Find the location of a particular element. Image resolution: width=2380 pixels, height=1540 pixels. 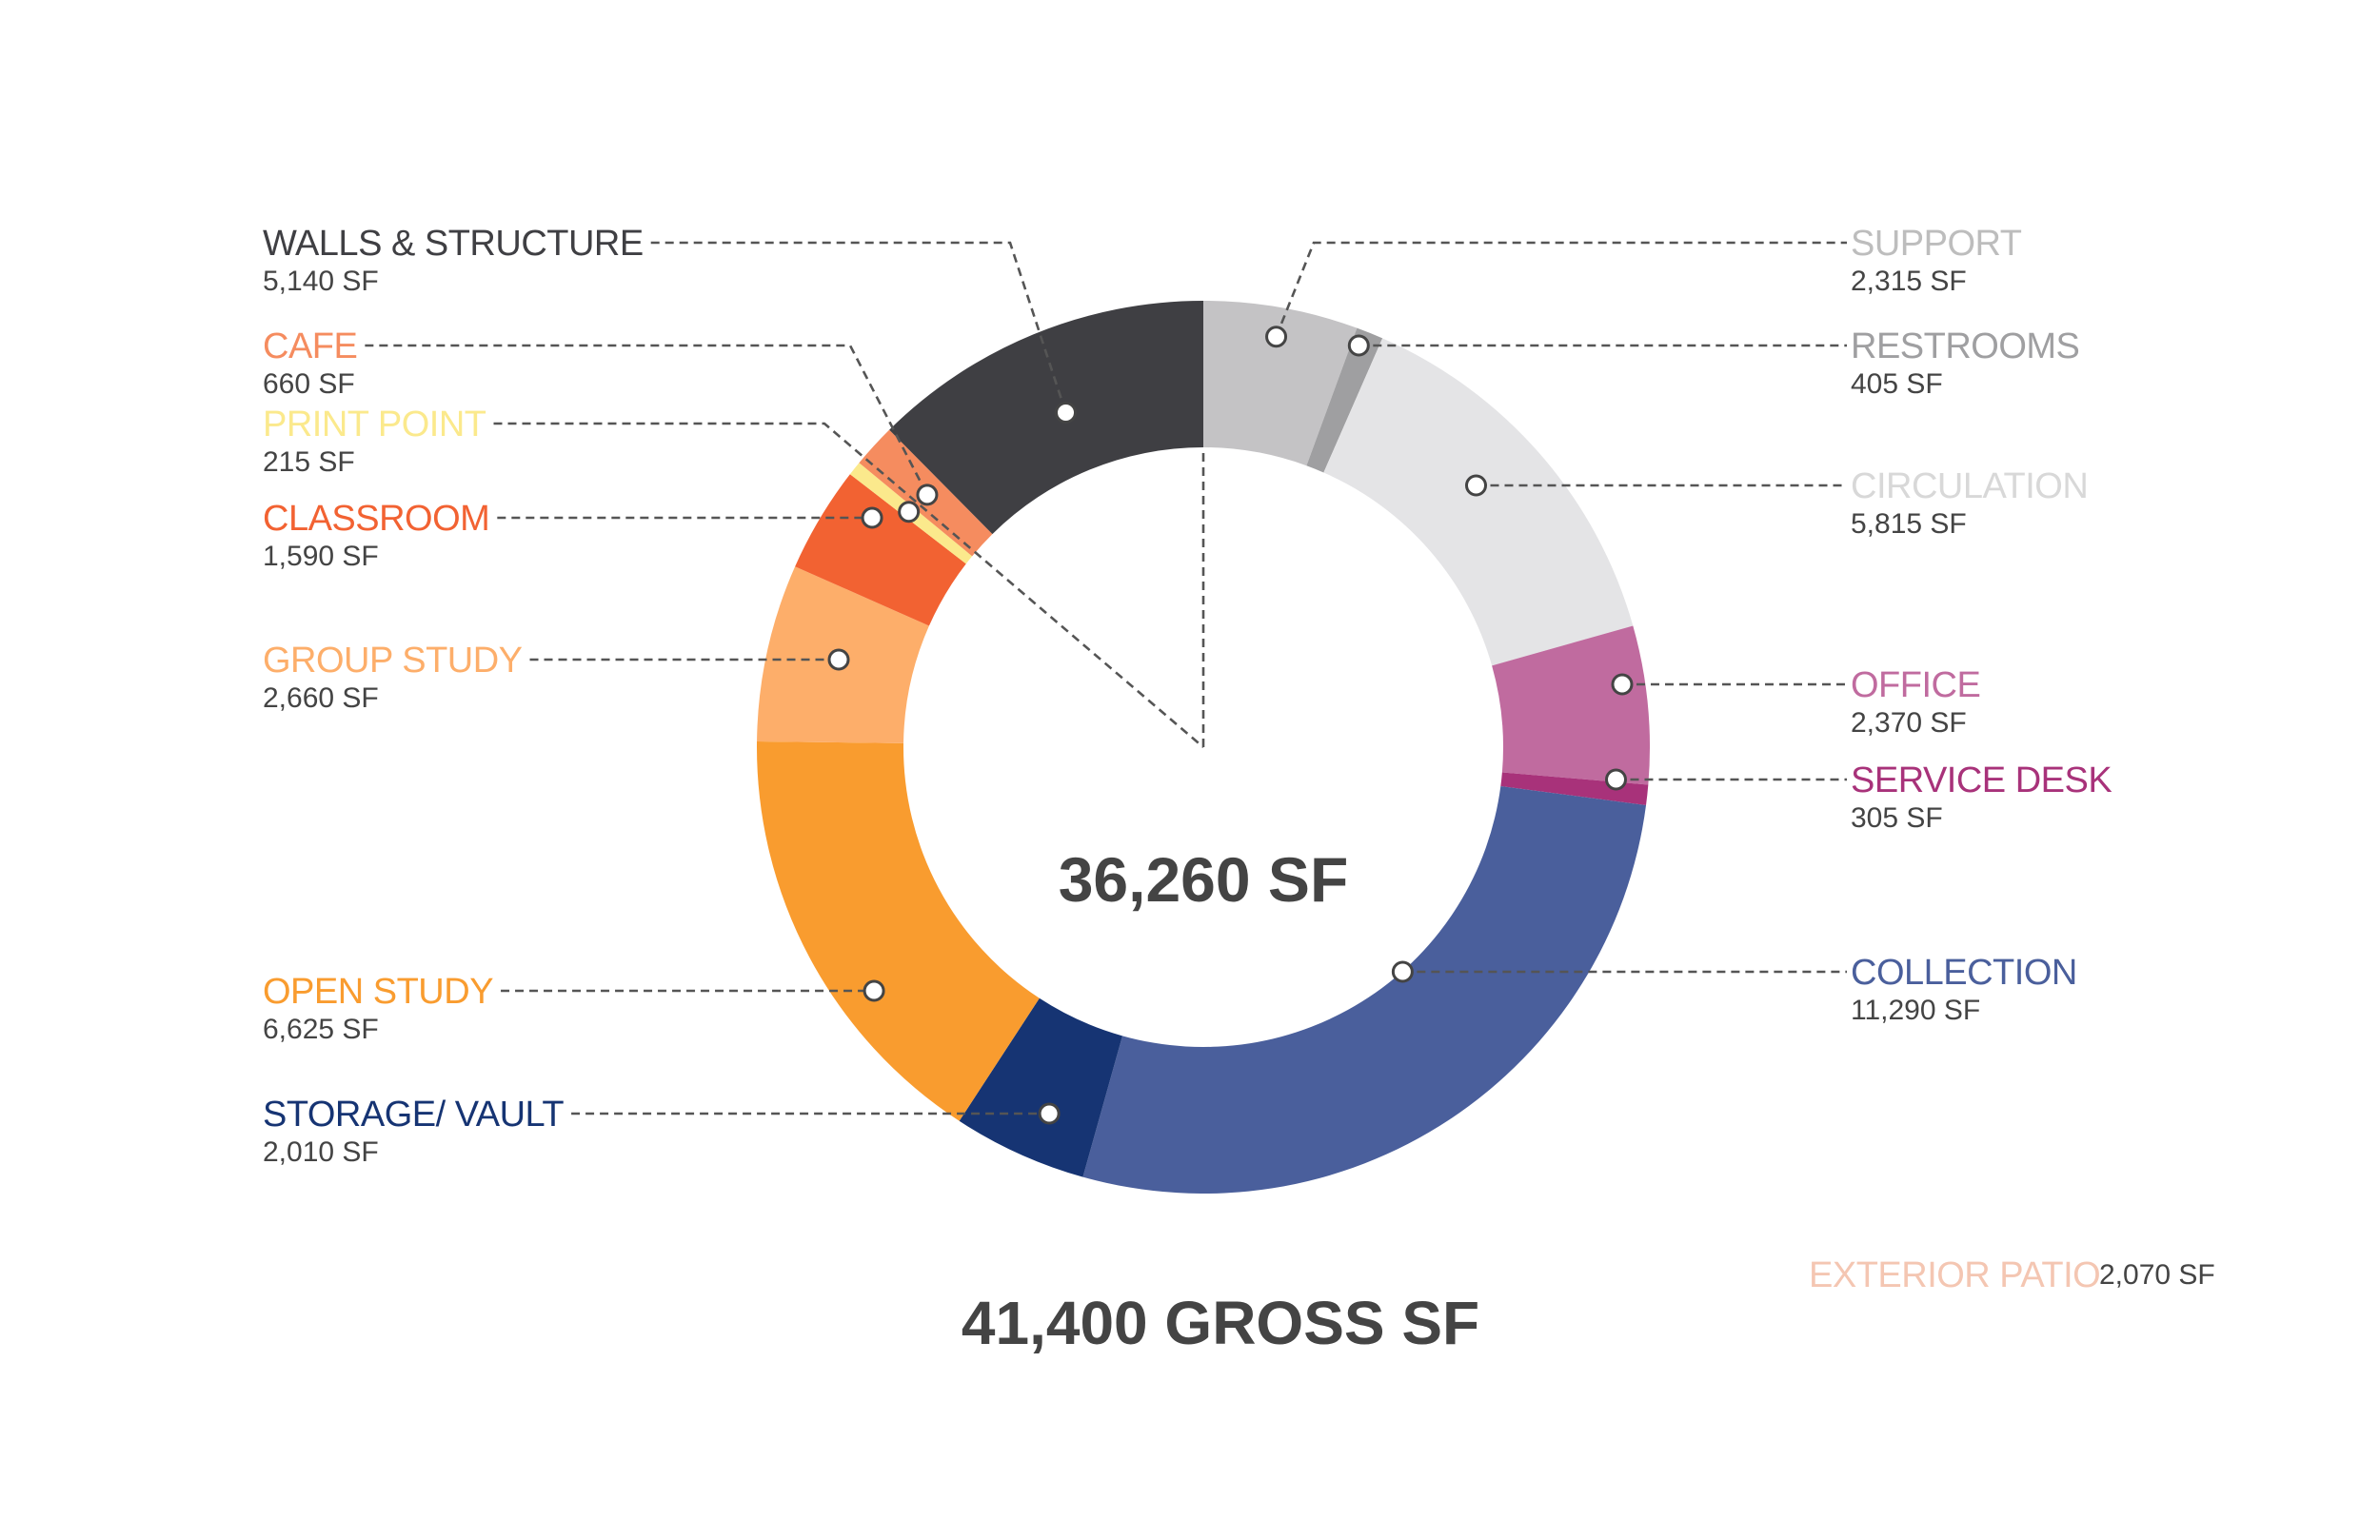

slice-classroom is located at coordinates (880, 550).